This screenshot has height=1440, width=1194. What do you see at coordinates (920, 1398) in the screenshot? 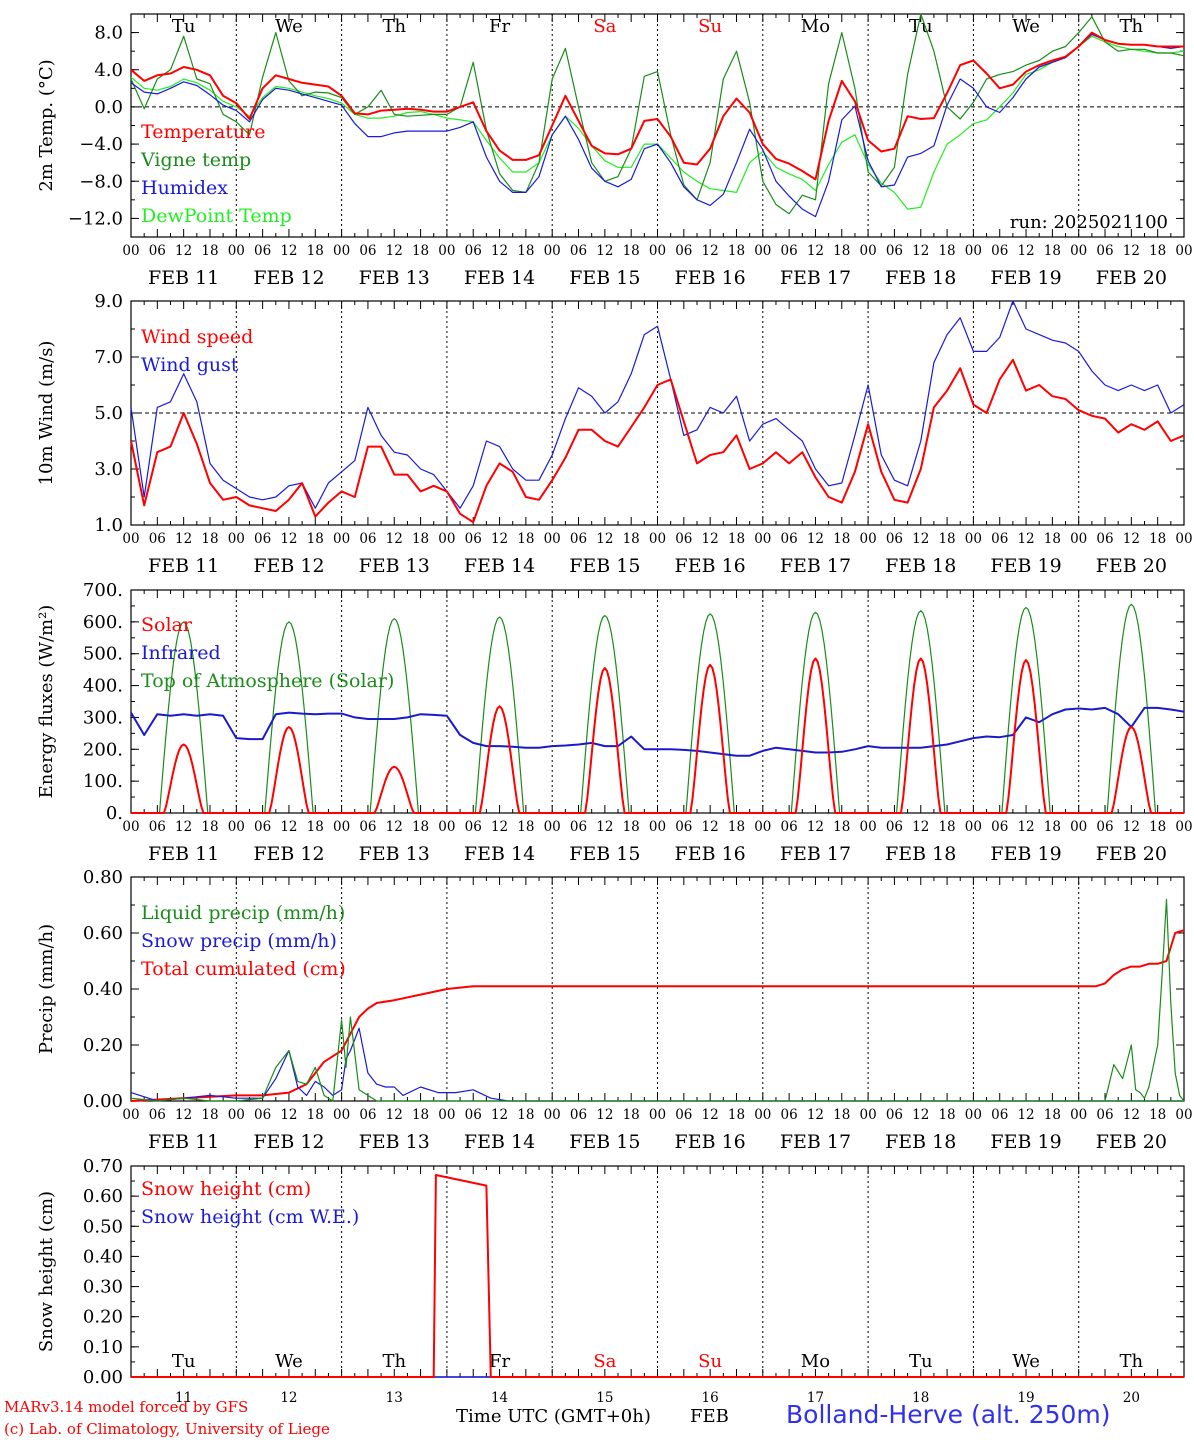
I see `day-number-label: 18` at bounding box center [920, 1398].